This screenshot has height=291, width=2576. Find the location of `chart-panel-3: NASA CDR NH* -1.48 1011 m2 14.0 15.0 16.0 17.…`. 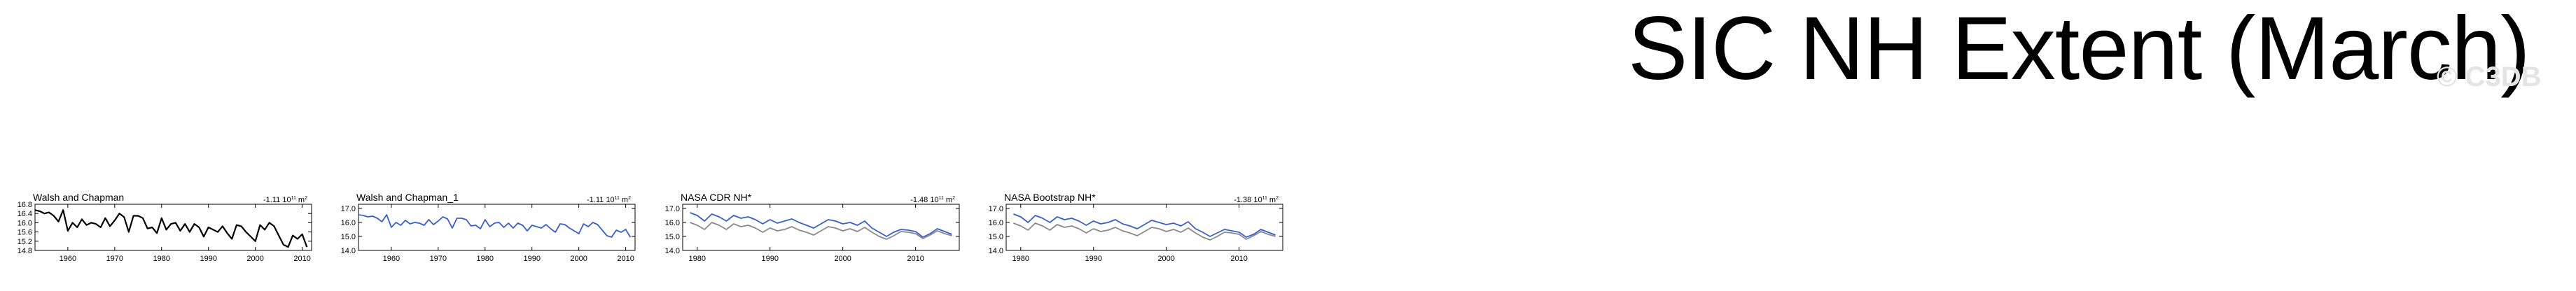

chart-panel-3: NASA CDR NH* -1.48 1011 m2 14.0 15.0 16.0 17.… is located at coordinates (812, 227).